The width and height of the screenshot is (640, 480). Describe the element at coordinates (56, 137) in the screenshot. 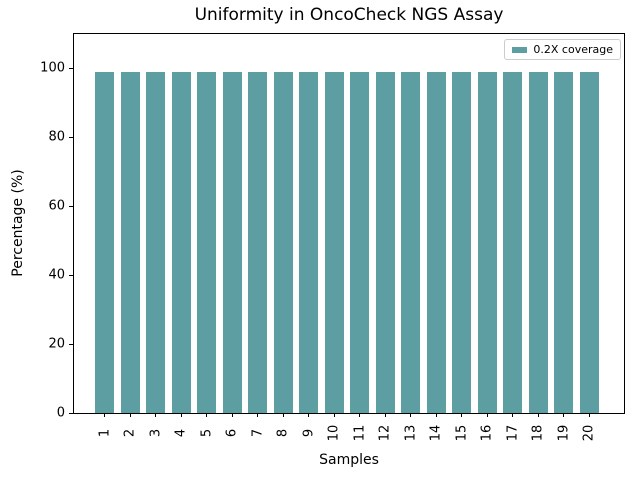

I see `y-tick-label: 80` at that location.